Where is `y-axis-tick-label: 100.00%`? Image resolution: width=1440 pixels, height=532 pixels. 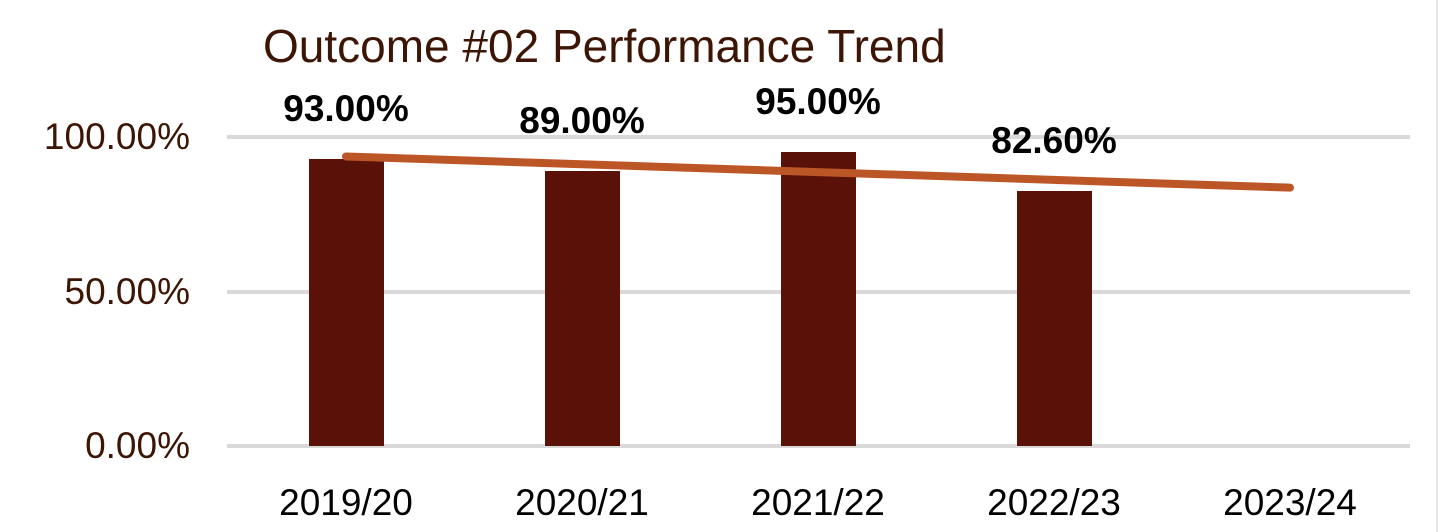 y-axis-tick-label: 100.00% is located at coordinates (116, 136).